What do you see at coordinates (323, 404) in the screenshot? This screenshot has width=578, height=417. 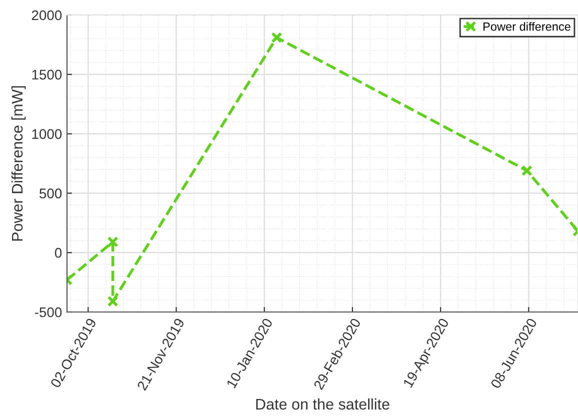 I see `x-axis-title: Date on the satellite` at bounding box center [323, 404].